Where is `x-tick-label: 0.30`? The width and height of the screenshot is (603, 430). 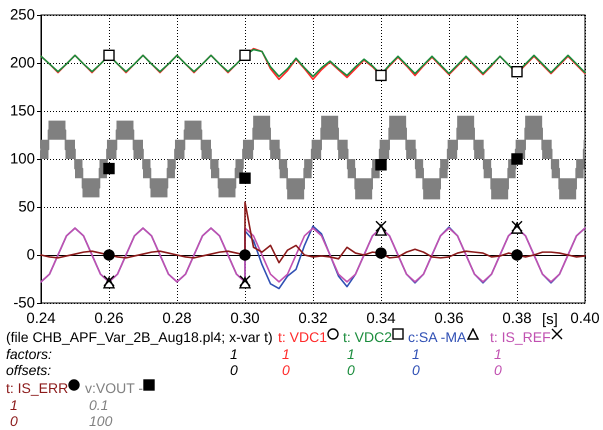 x-tick-label: 0.30 is located at coordinates (245, 318).